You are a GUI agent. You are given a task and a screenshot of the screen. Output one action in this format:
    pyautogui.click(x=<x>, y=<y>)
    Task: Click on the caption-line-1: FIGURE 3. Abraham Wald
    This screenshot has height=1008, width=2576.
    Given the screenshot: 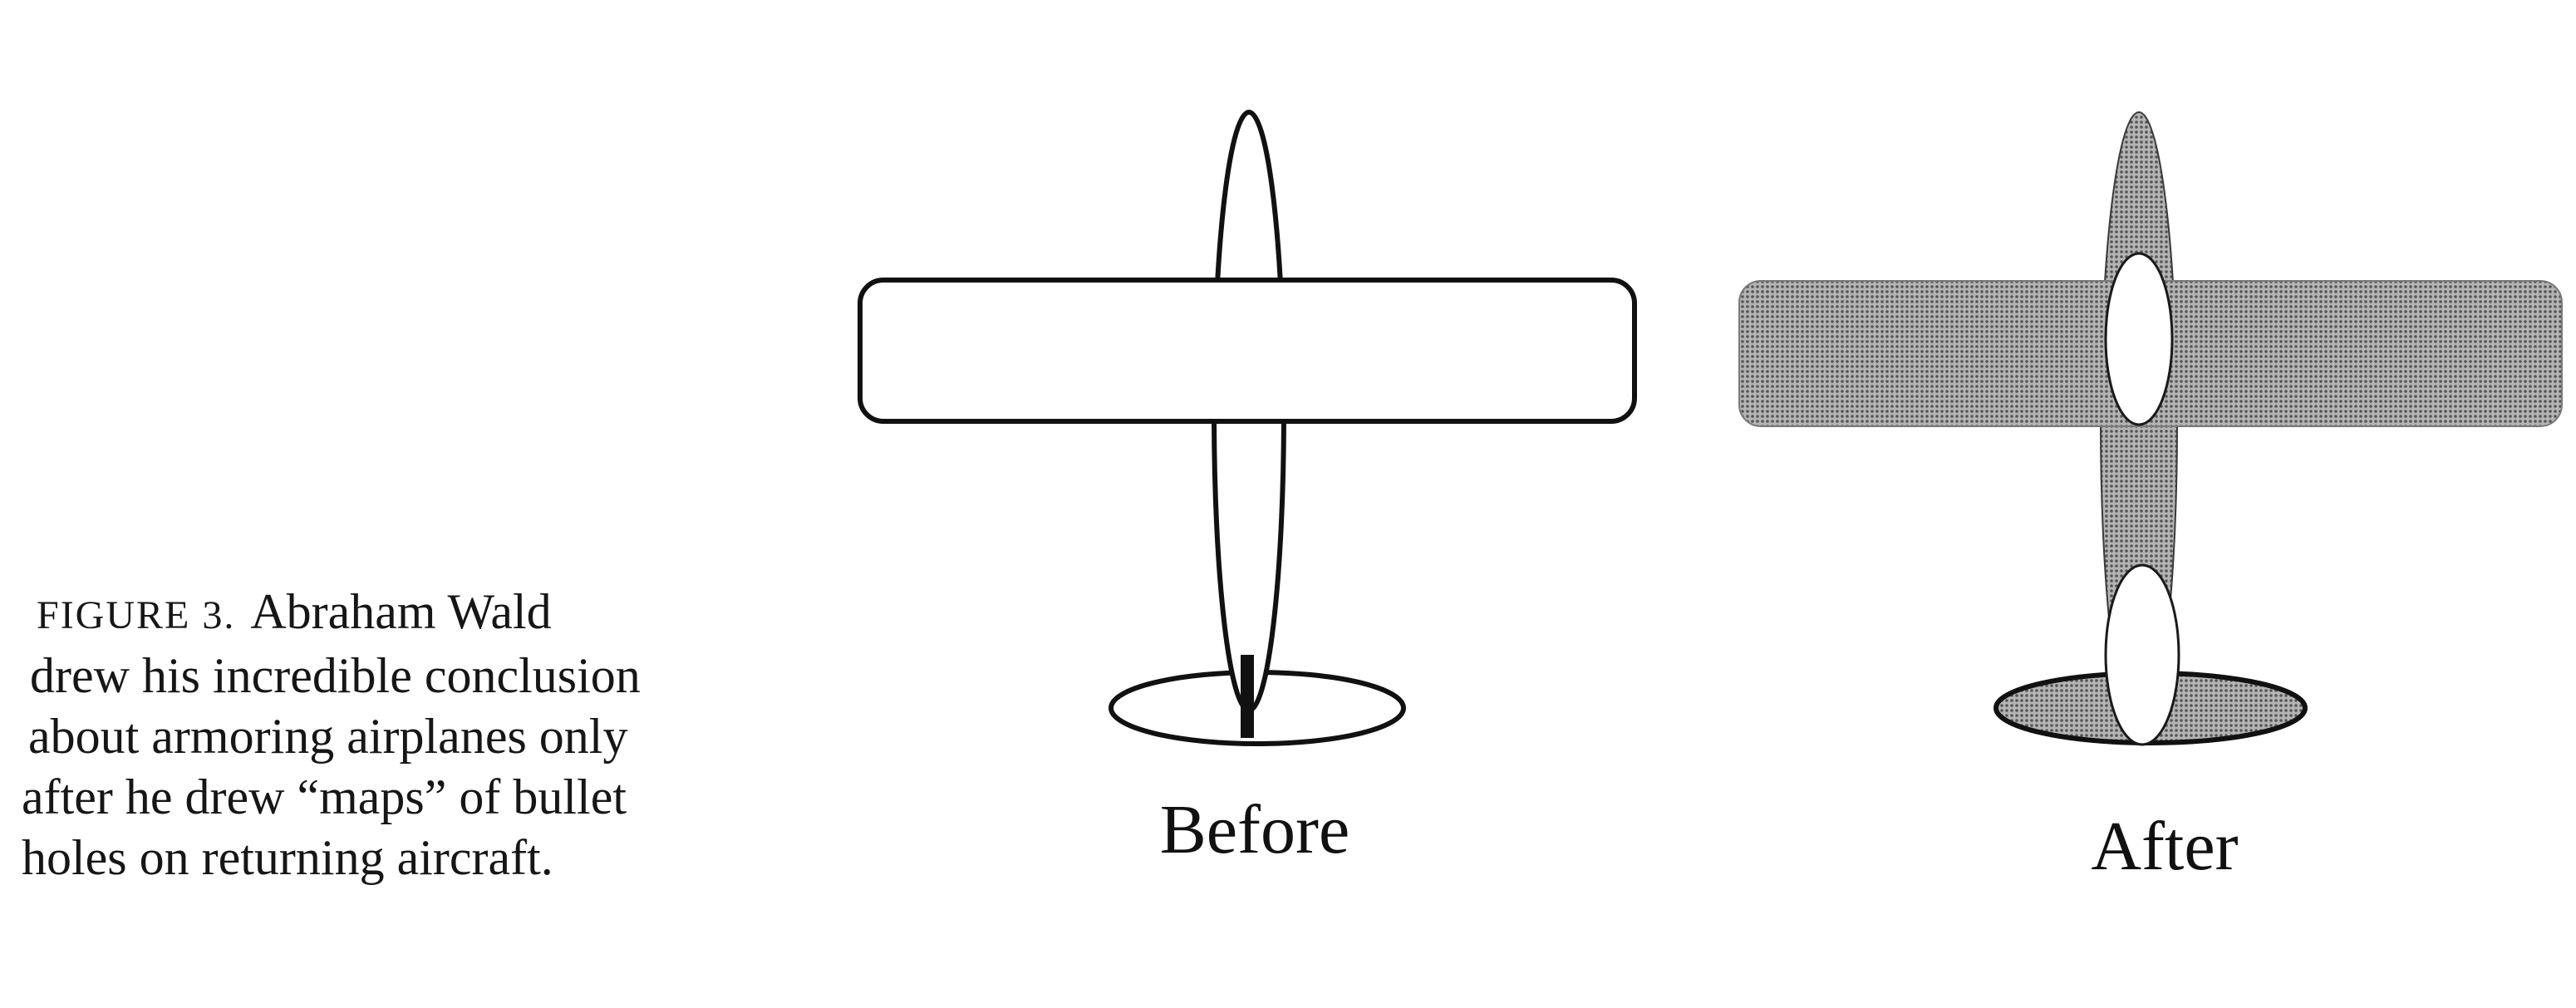 What is the action you would take?
    pyautogui.click(x=362, y=614)
    